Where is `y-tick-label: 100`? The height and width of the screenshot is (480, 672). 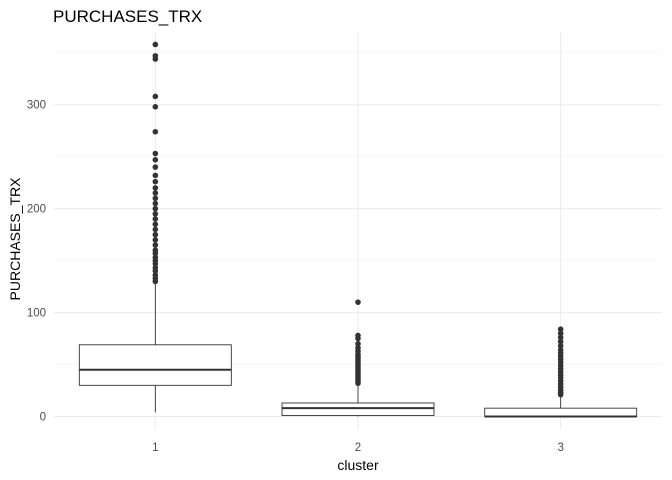
y-tick-label: 100 is located at coordinates (36, 314).